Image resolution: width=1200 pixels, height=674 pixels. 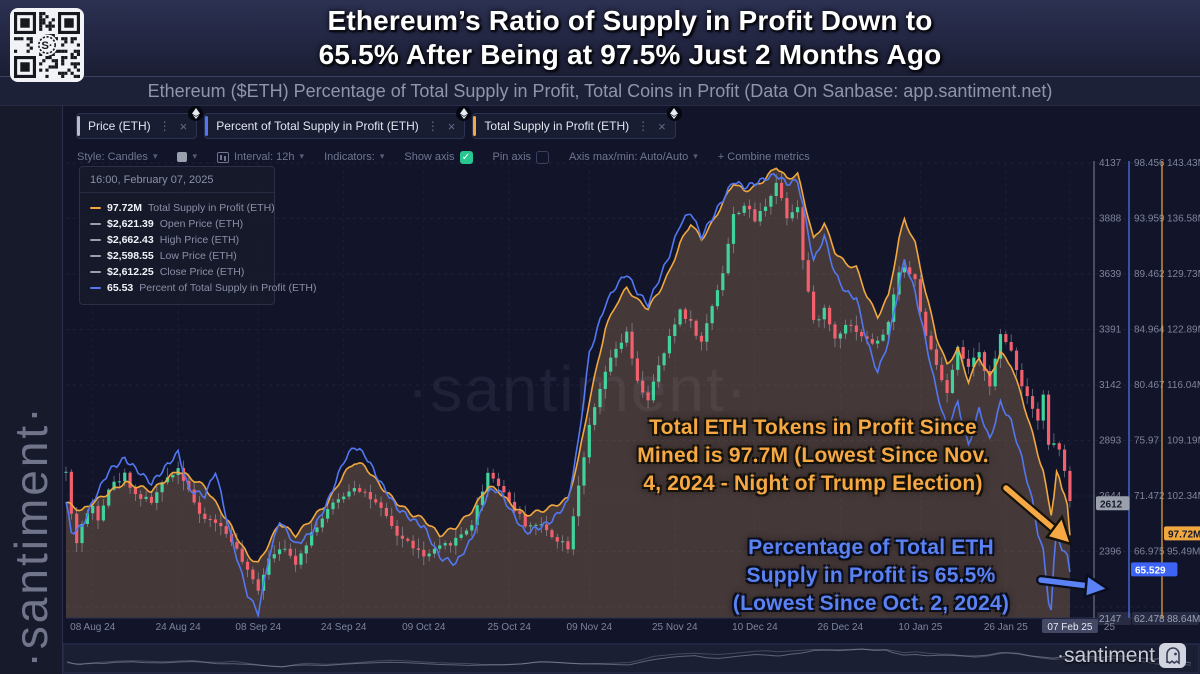 I want to click on svg-text: 65.529, so click(x=1150, y=570).